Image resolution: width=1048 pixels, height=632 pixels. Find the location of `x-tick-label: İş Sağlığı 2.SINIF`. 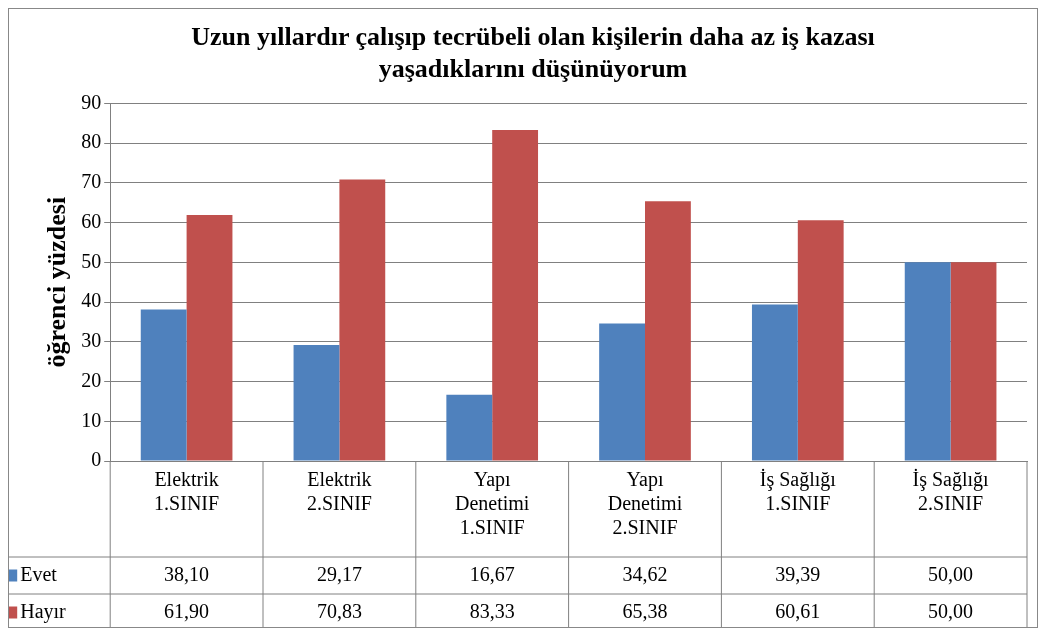

x-tick-label: İş Sağlığı 2.SINIF is located at coordinates (951, 491).